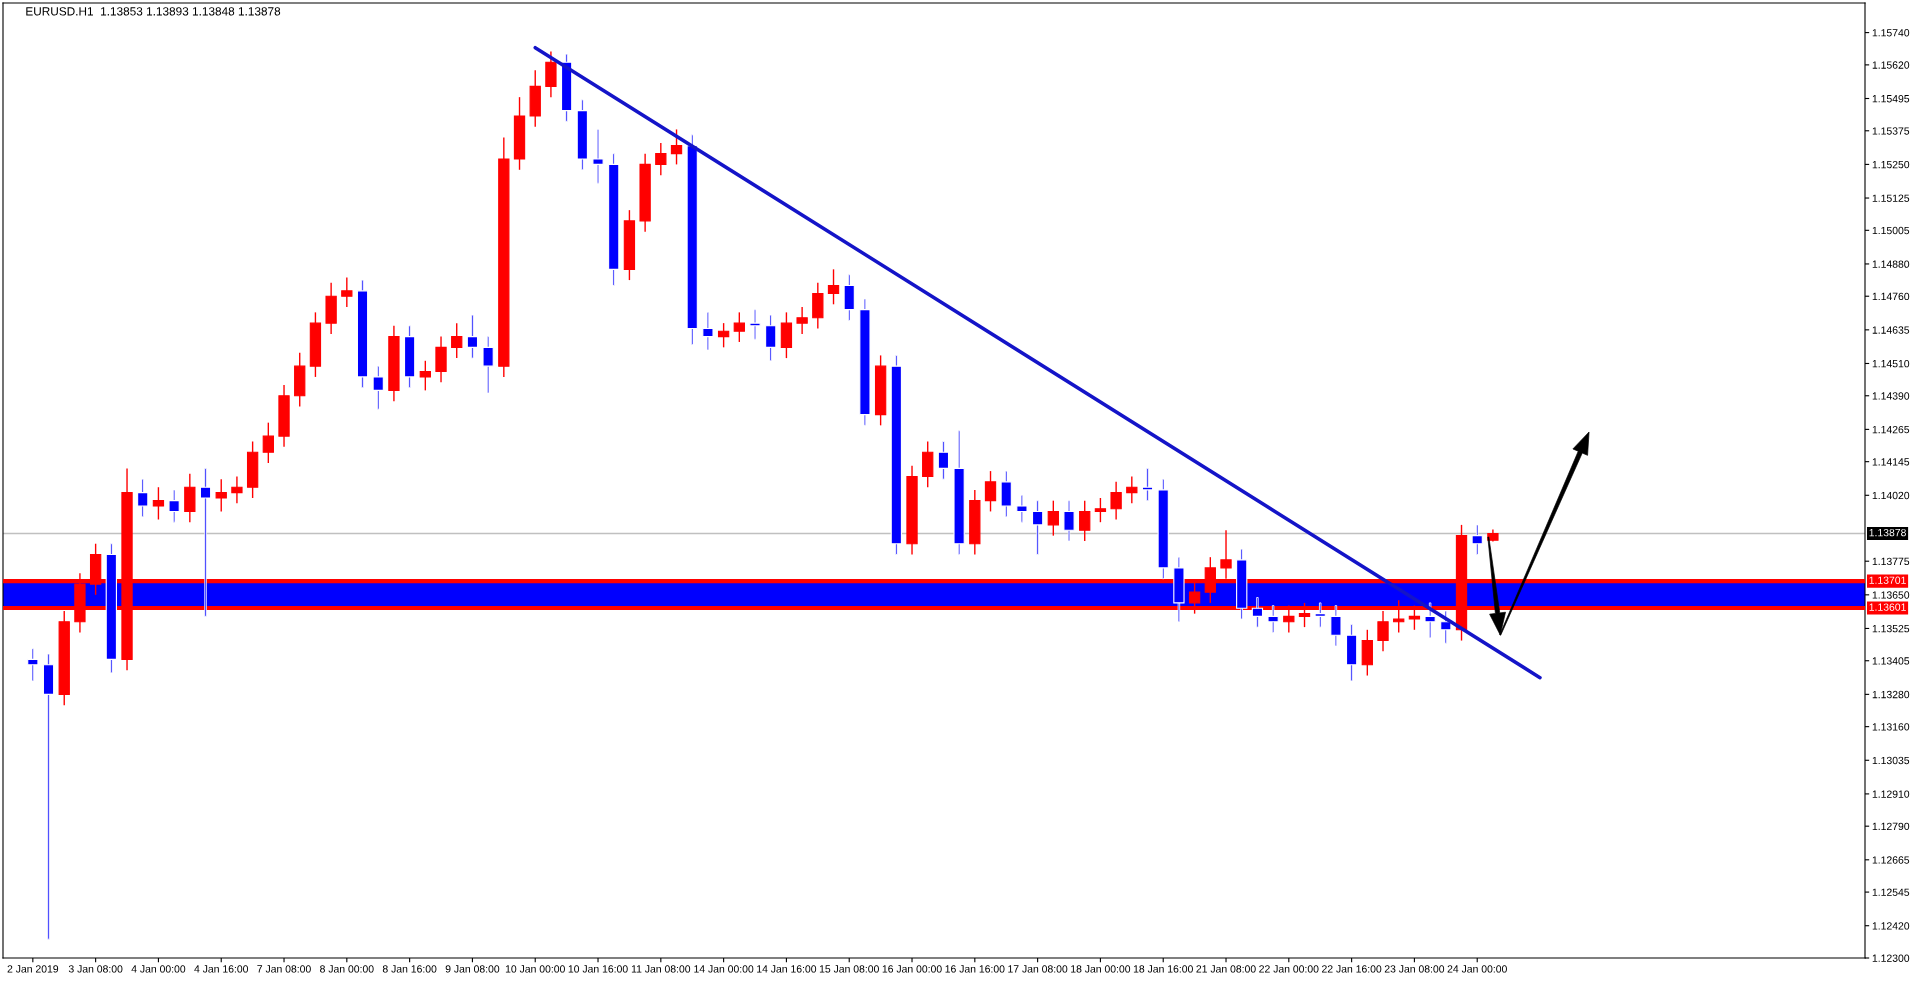 The image size is (1914, 986). What do you see at coordinates (1891, 99) in the screenshot?
I see `y-tick-label: 1.15495` at bounding box center [1891, 99].